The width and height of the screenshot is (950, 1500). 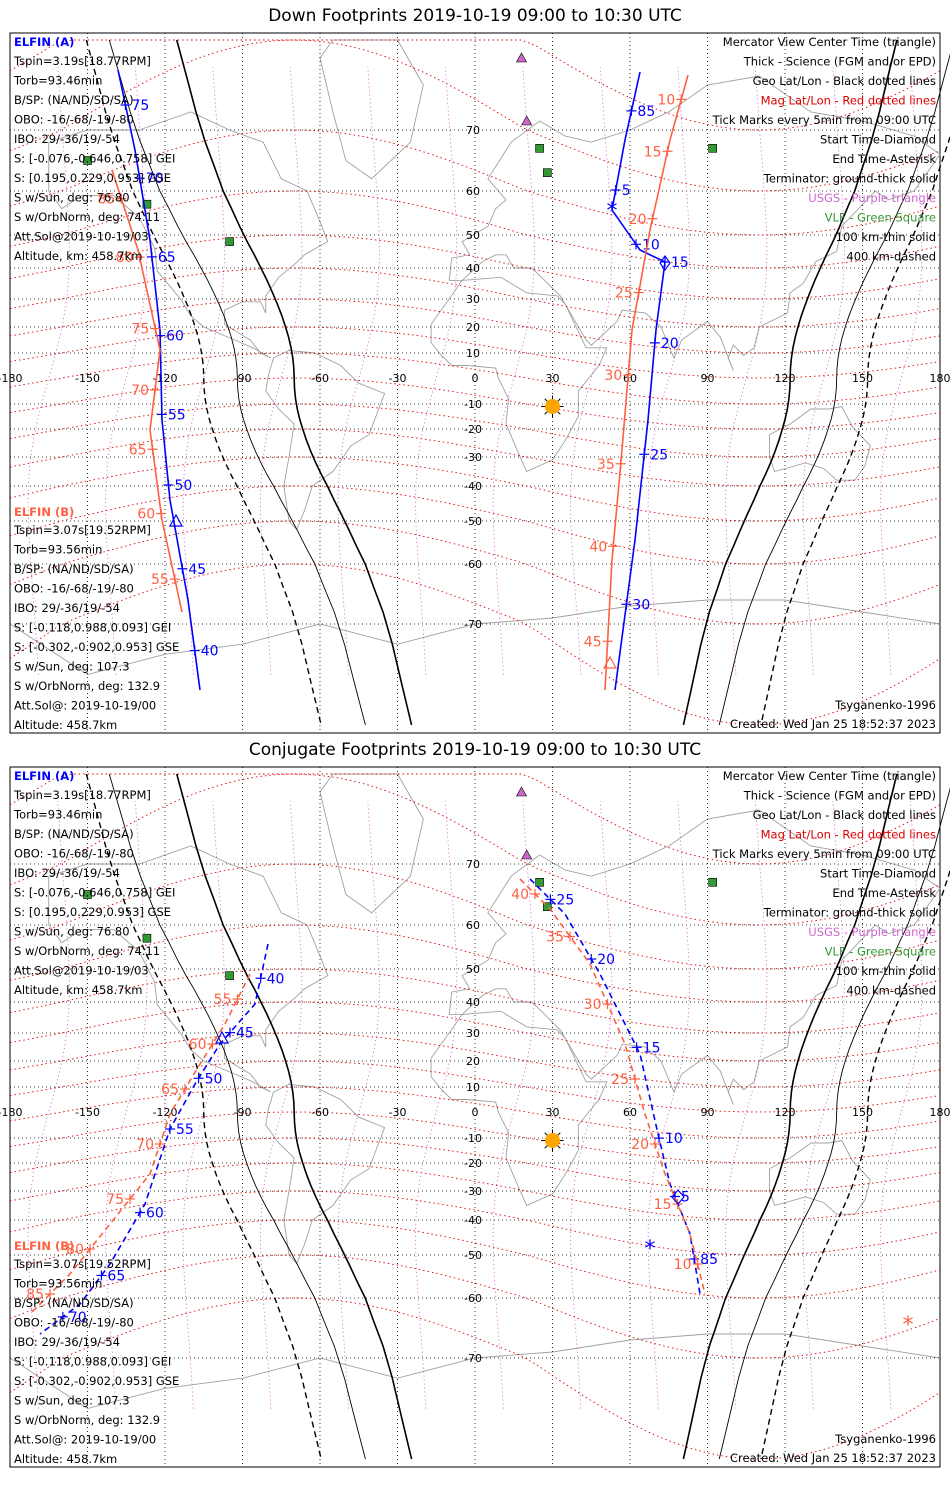 I want to click on elfin-a-param: S: [-0.076,-0.646,0.758] GEI, so click(x=94, y=893).